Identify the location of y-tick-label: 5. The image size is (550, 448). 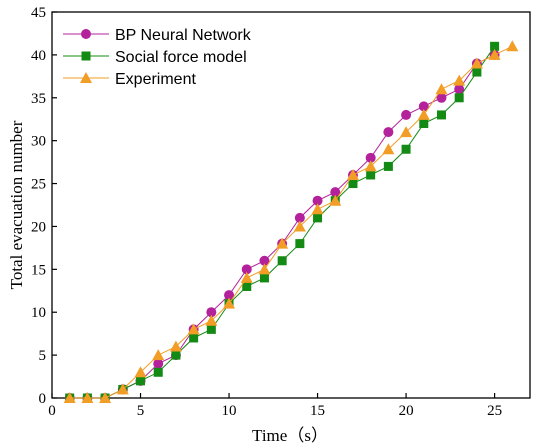
(43, 356).